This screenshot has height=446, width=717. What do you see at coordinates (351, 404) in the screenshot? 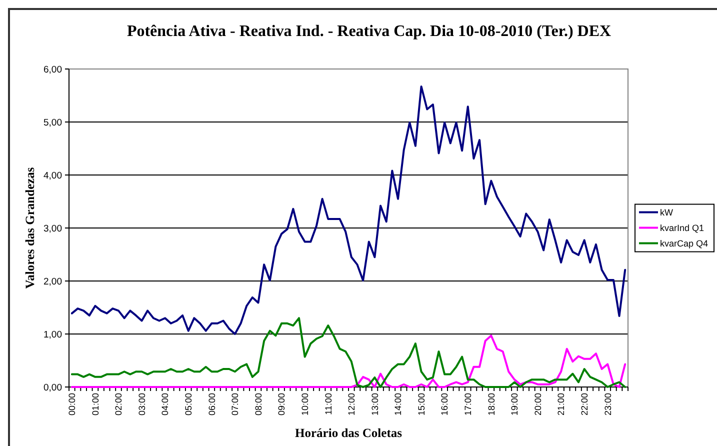
I see `x-tick-label: 12:00` at bounding box center [351, 404].